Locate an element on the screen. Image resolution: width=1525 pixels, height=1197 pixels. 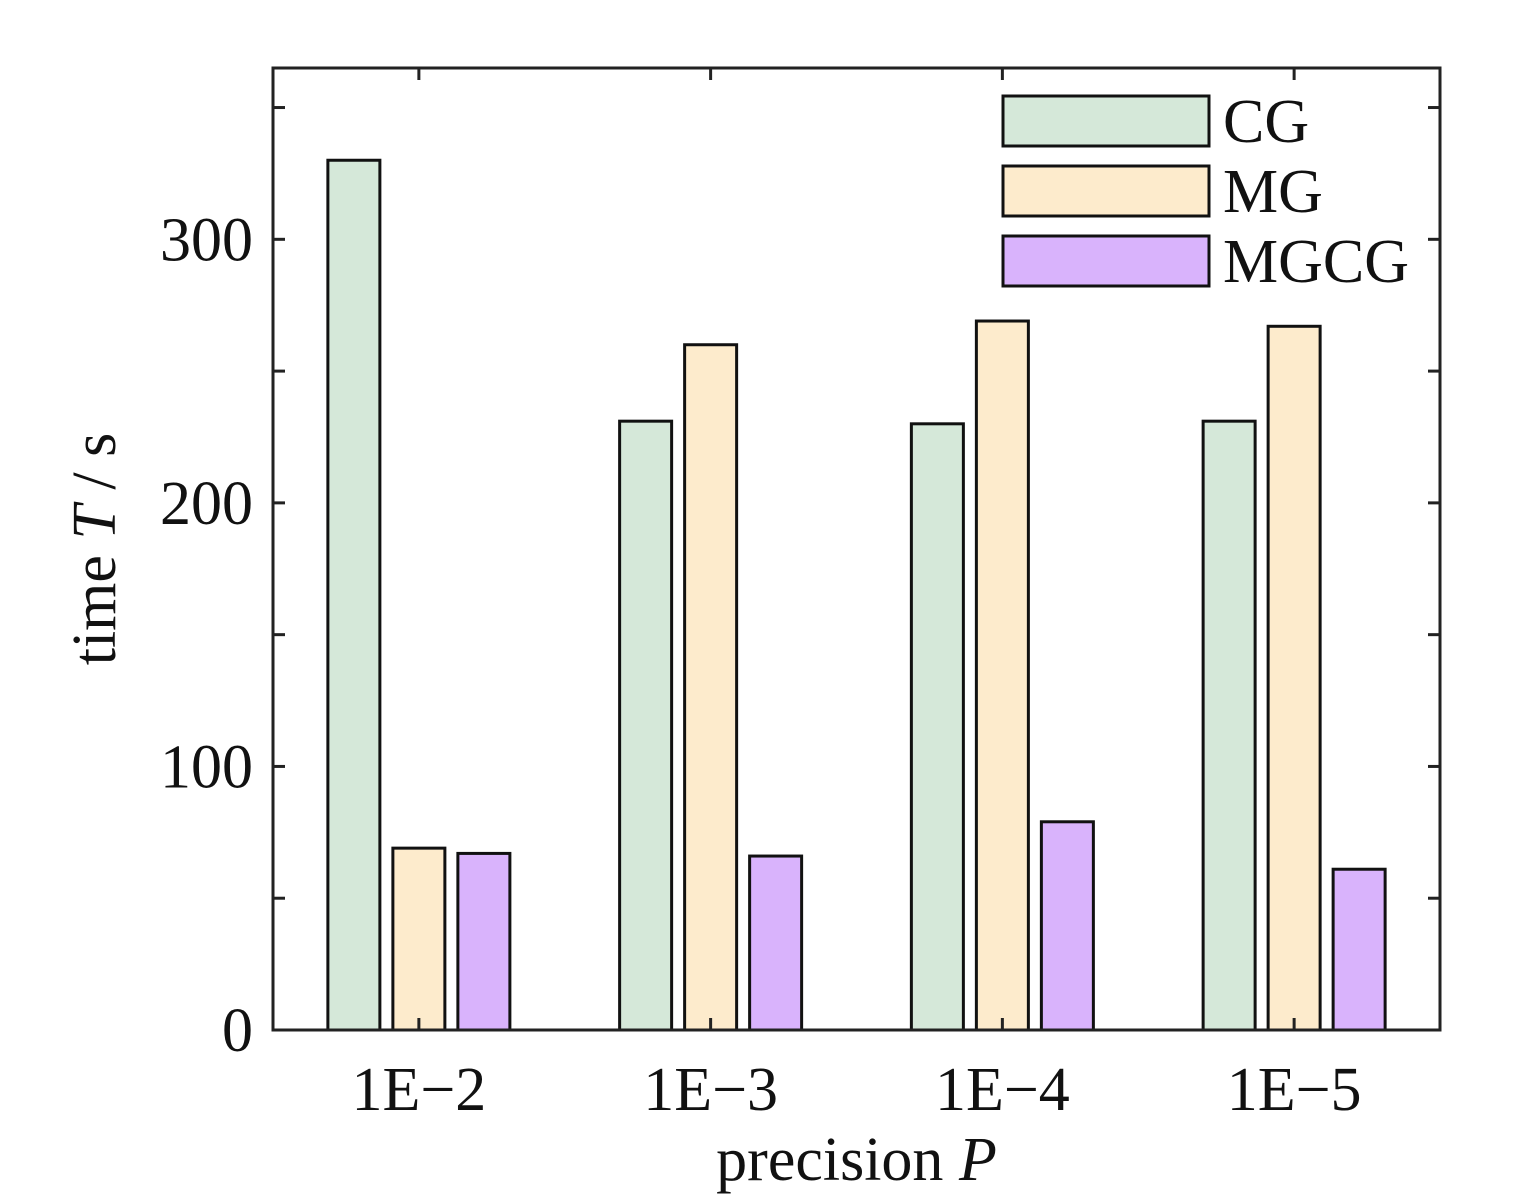
x-tick-label: 1E−4 is located at coordinates (1002, 1090).